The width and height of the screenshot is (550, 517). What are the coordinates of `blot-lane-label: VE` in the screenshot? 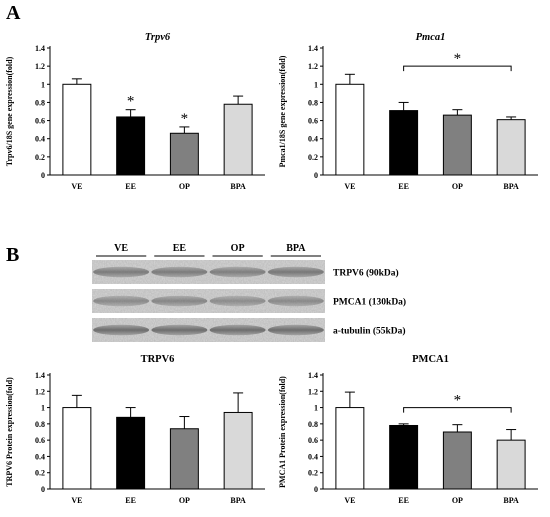 It's located at (121, 248).